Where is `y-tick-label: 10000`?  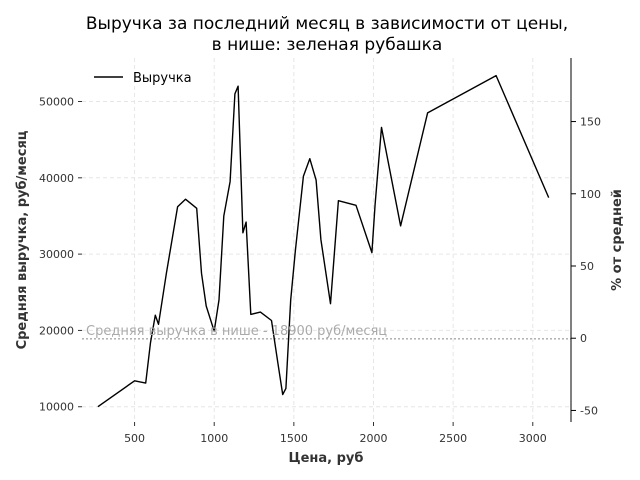 y-tick-label: 10000 is located at coordinates (56, 407).